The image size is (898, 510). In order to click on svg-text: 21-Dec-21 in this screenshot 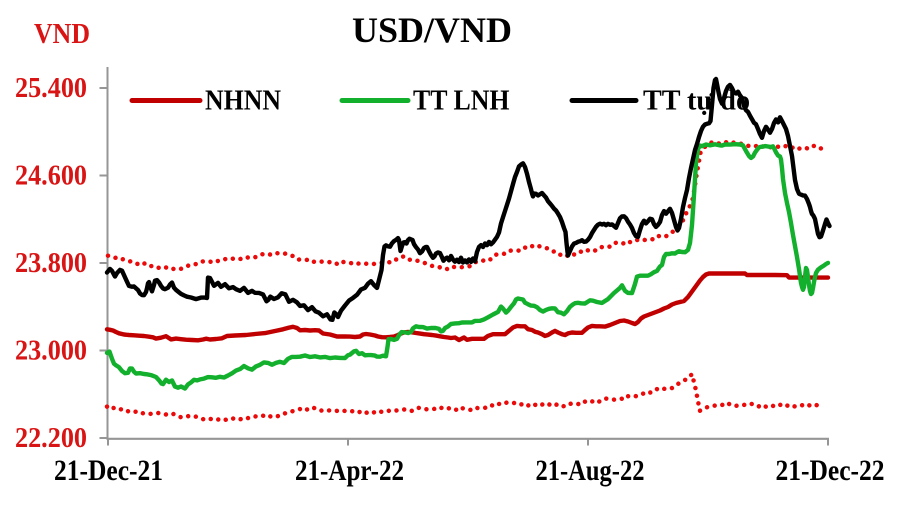, I will do `click(108, 470)`.